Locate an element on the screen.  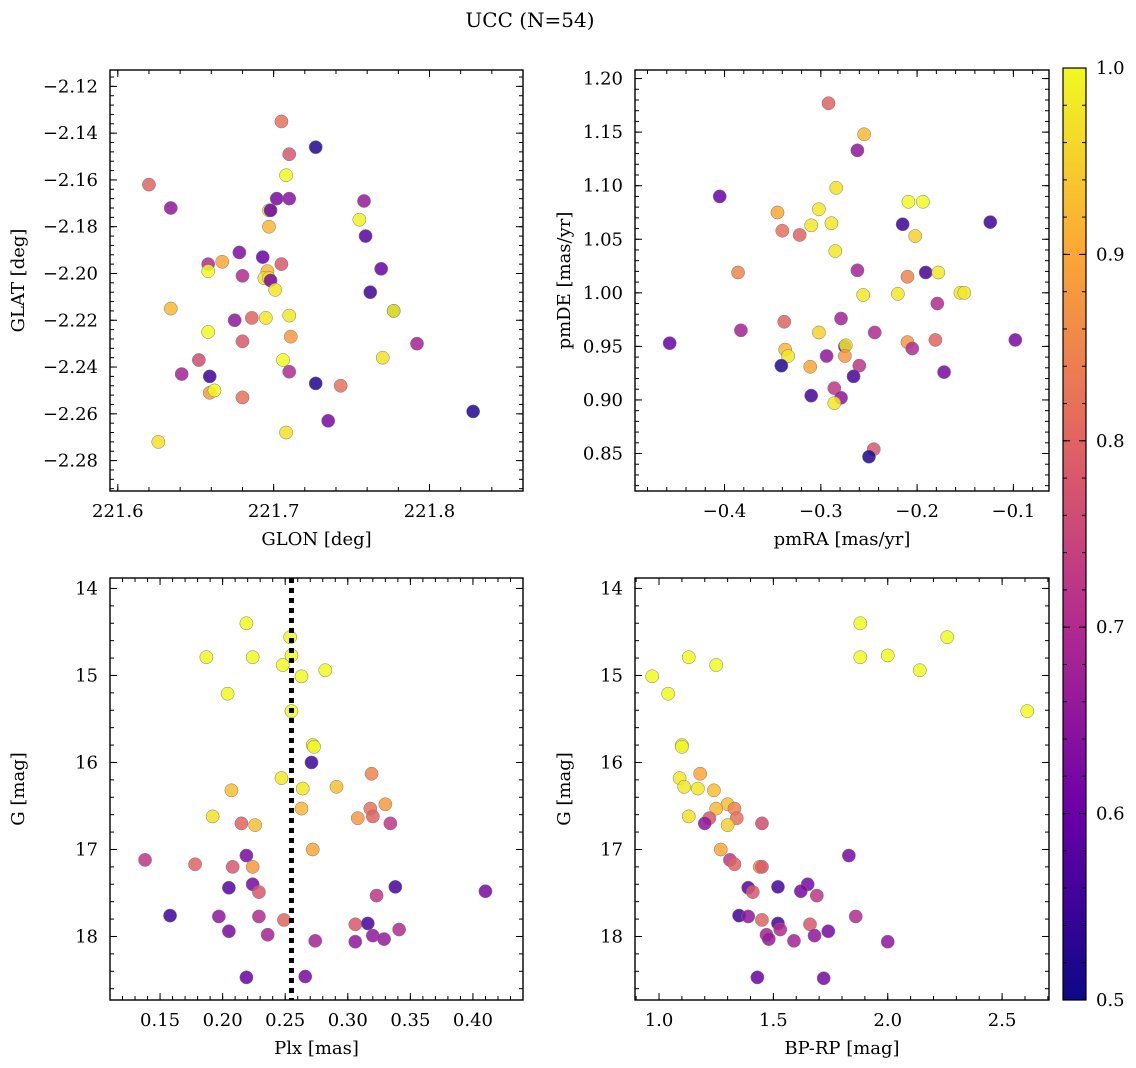
y-tick-label: 1.15 is located at coordinates (603, 132).